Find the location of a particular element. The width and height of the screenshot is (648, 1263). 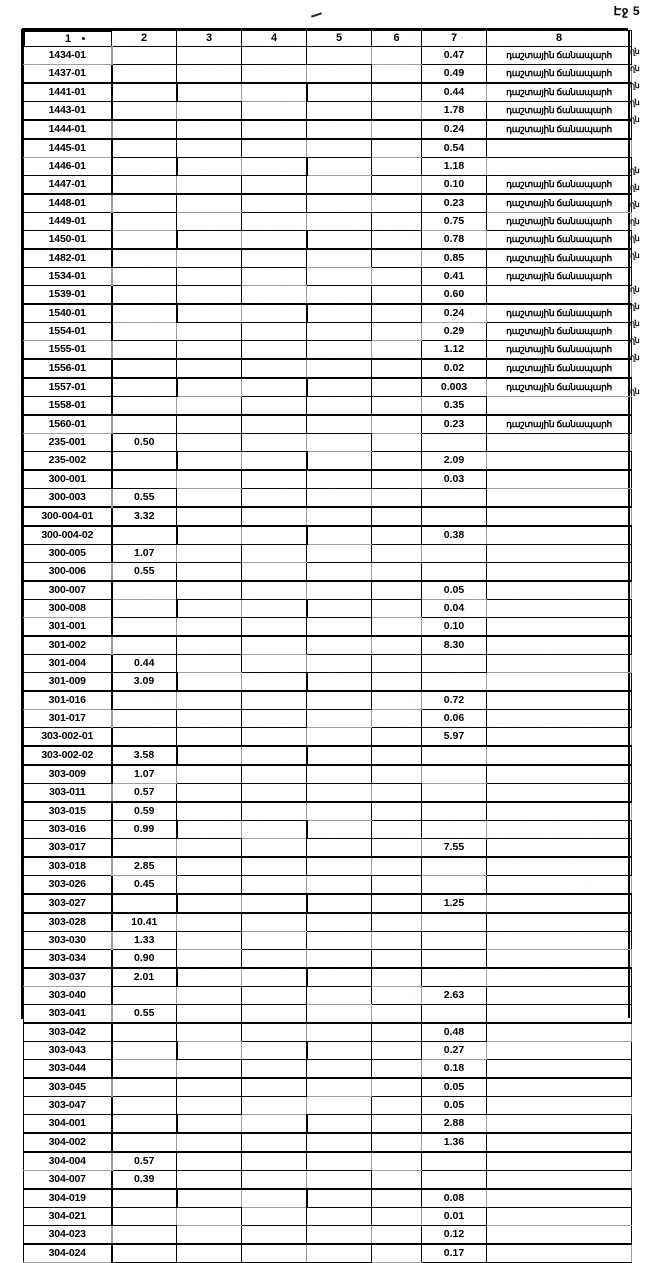

cell-col1: 1445-01 is located at coordinates (68, 148).